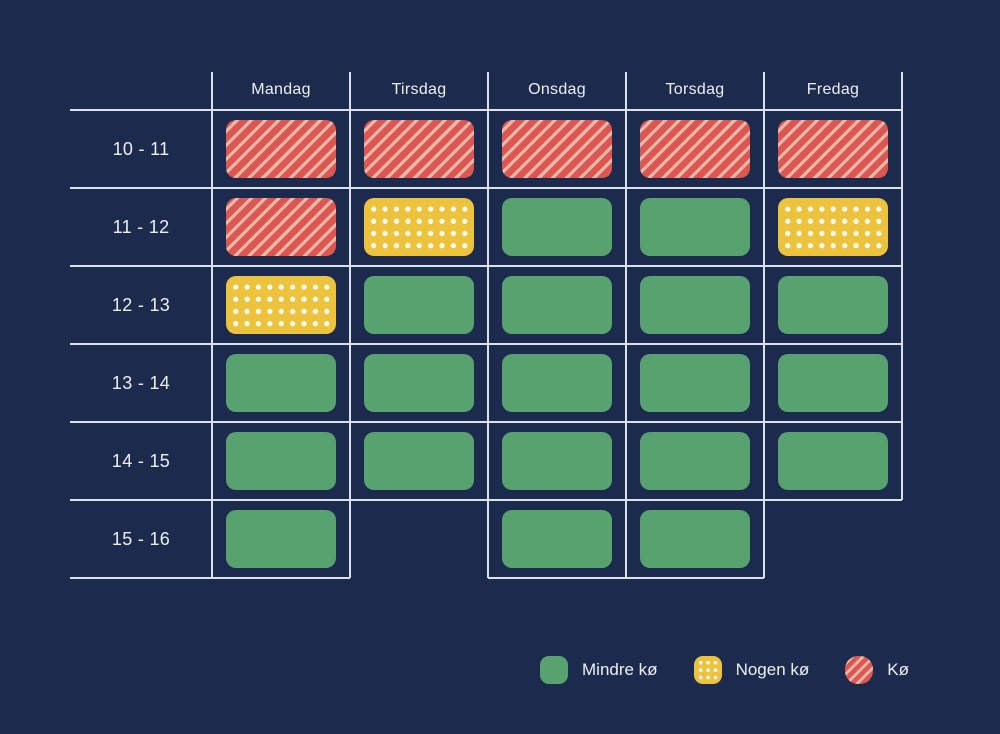 The image size is (1000, 734). I want to click on day-header-onsdag: Onsdag, so click(557, 89).